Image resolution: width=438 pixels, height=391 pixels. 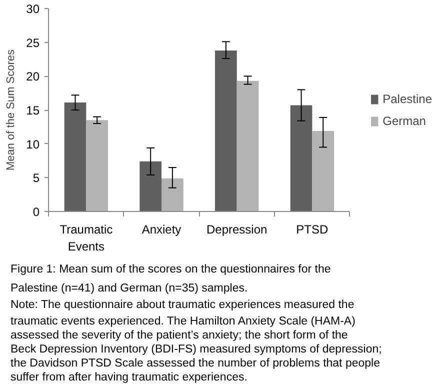 What do you see at coordinates (33, 144) in the screenshot?
I see `y-tick-label: 10` at bounding box center [33, 144].